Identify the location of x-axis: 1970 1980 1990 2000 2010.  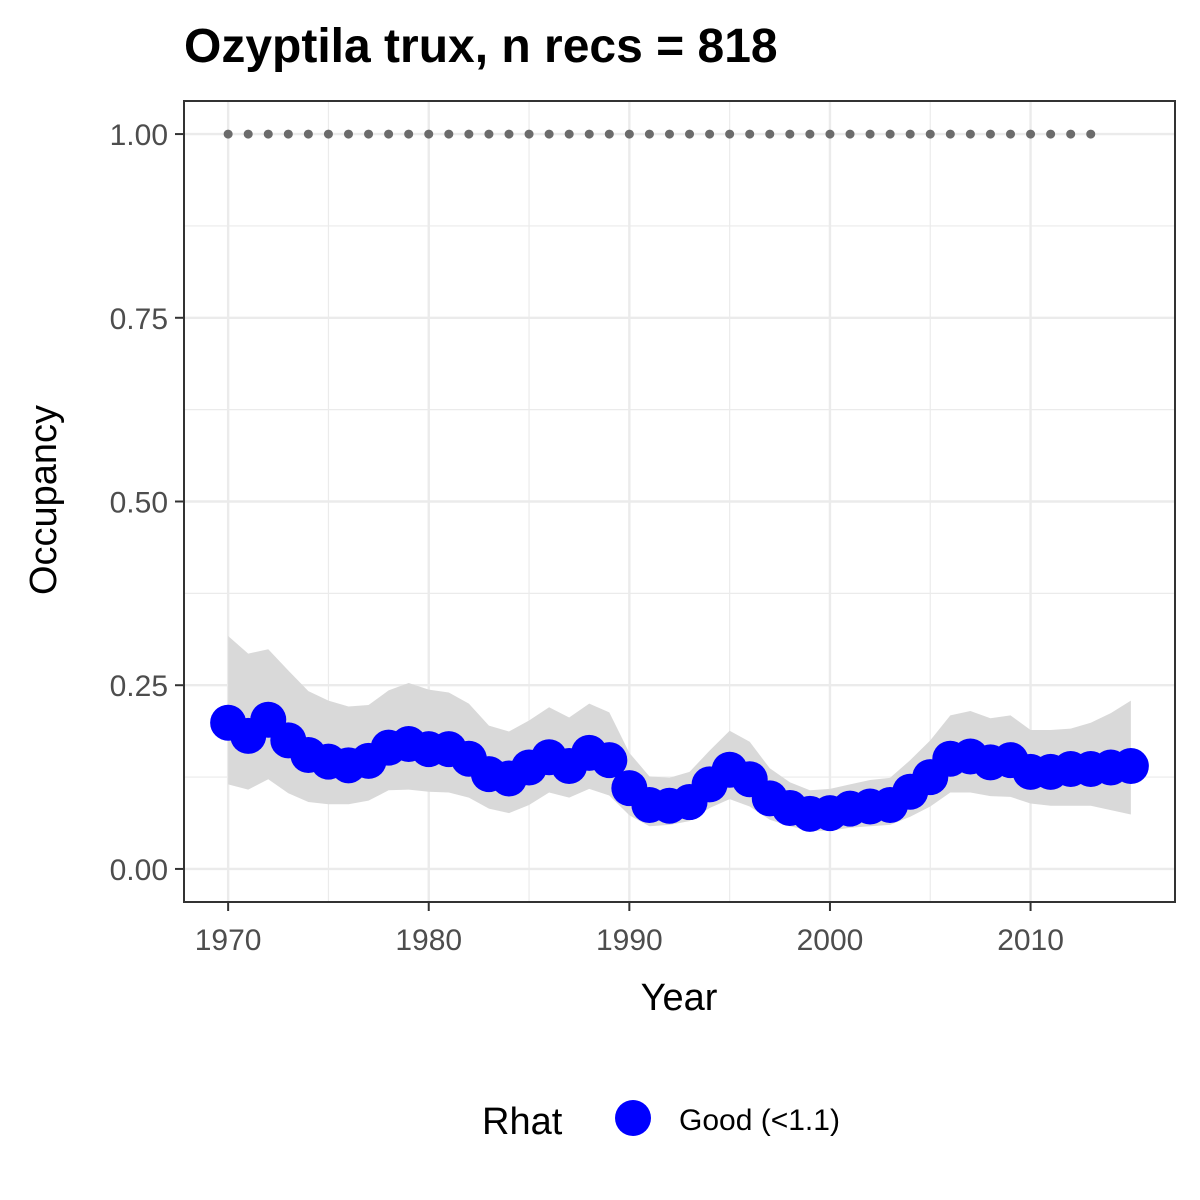
(629, 929).